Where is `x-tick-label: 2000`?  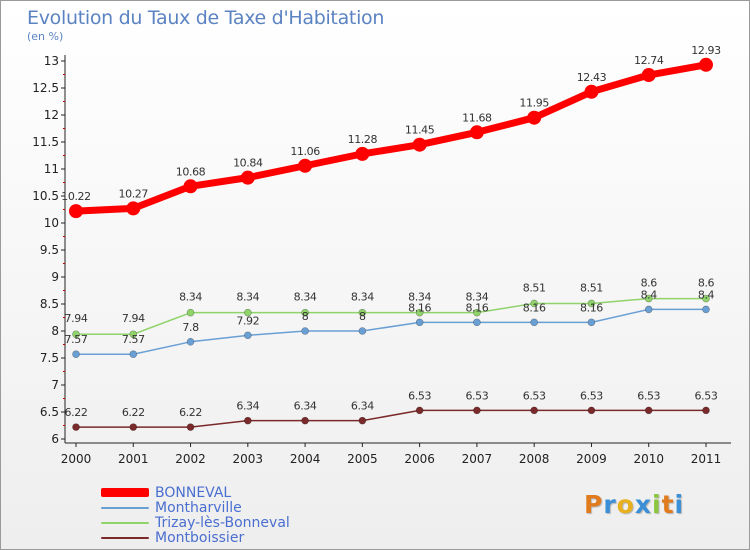 x-tick-label: 2000 is located at coordinates (76, 459).